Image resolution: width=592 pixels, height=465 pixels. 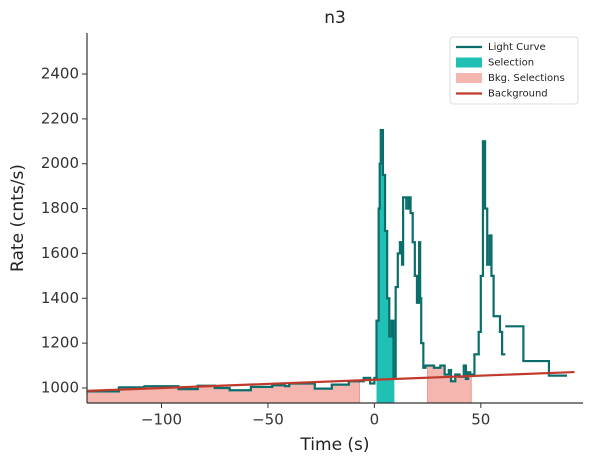 What do you see at coordinates (526, 78) in the screenshot?
I see `legend-label: Bkg. Selections` at bounding box center [526, 78].